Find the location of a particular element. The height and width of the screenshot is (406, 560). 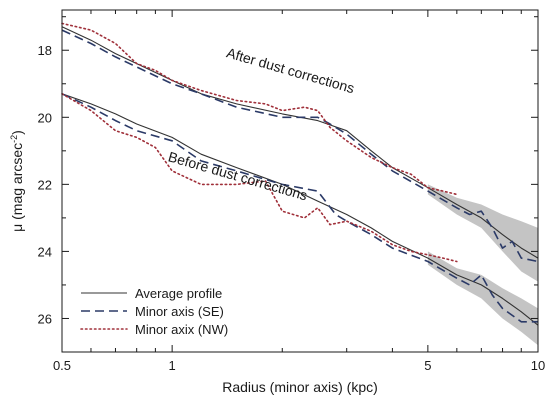

y-tick-label: 22 is located at coordinates (45, 184).